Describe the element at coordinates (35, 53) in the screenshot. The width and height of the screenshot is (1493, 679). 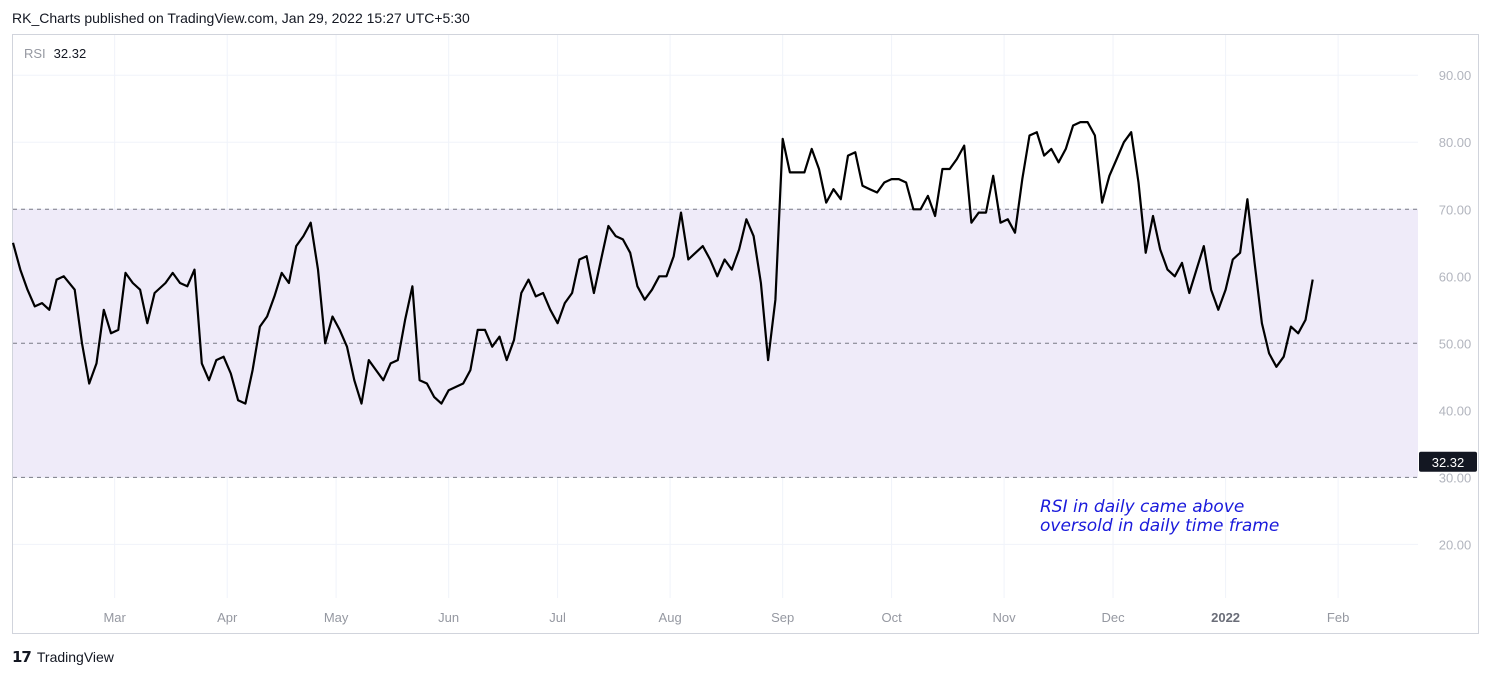
I see `indicator-name: RSI` at that location.